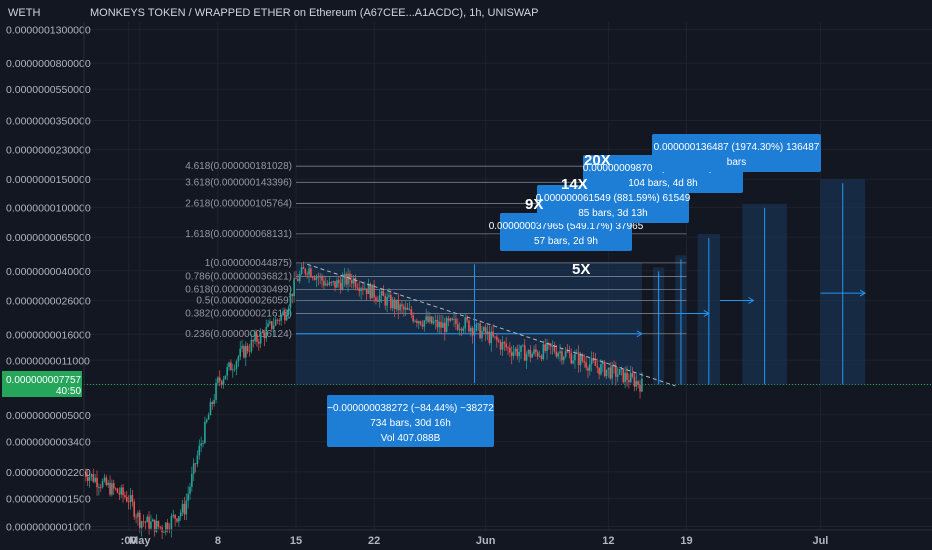  I want to click on label-box-text: 734 bars, 30d 16h, so click(410, 423).